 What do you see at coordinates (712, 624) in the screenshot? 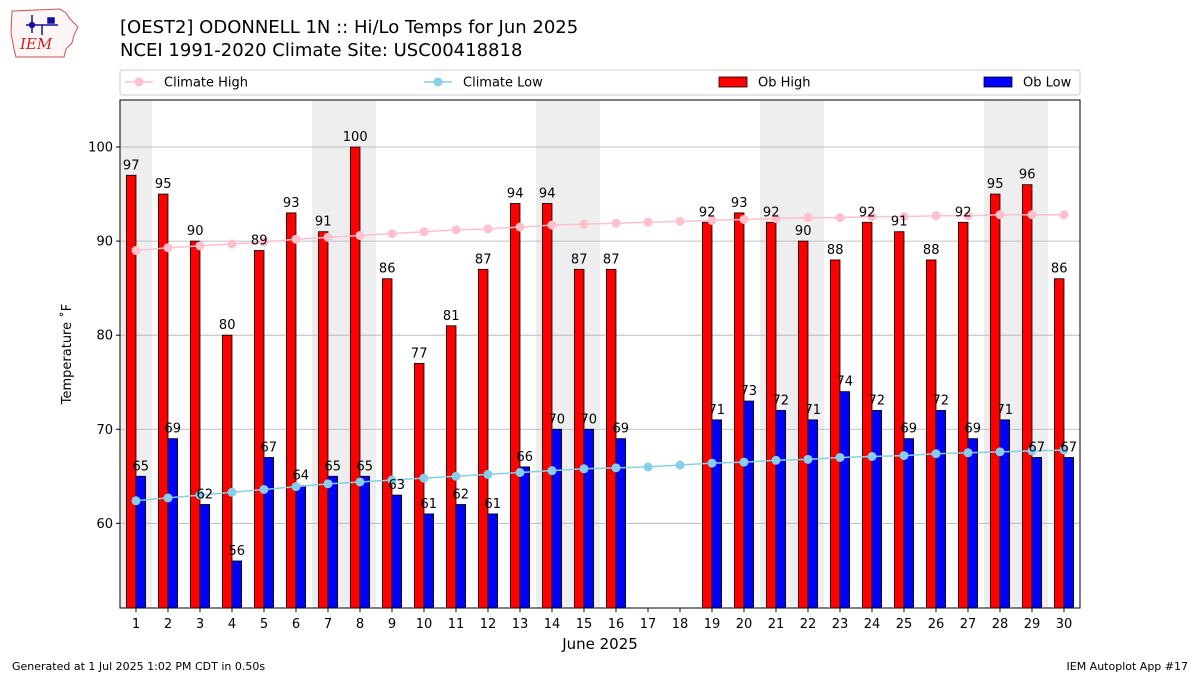
I see `x-tick-label-19: 19` at bounding box center [712, 624].